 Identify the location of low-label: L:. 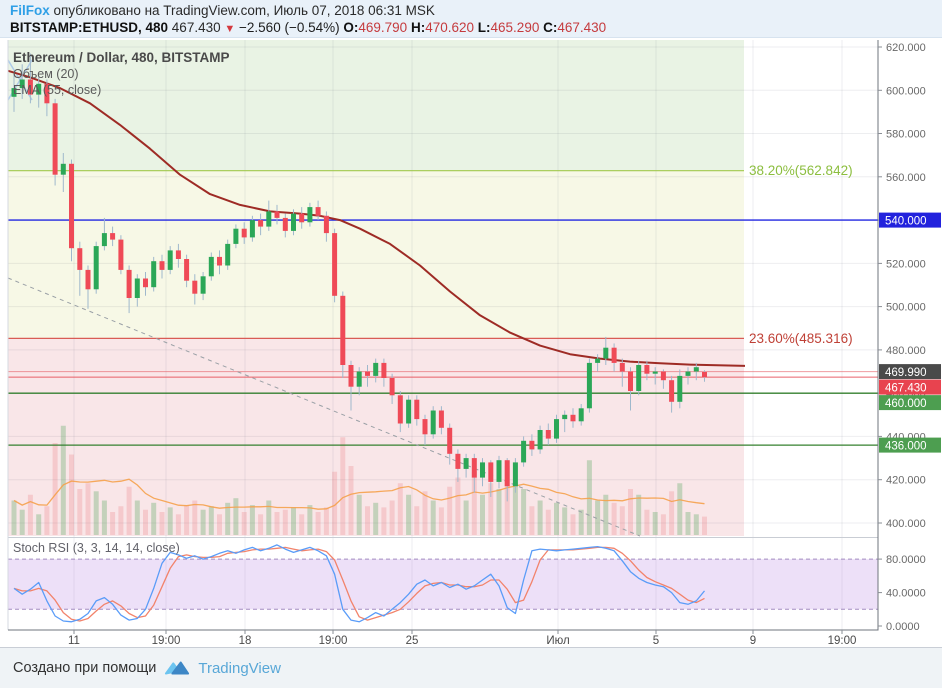
(484, 27).